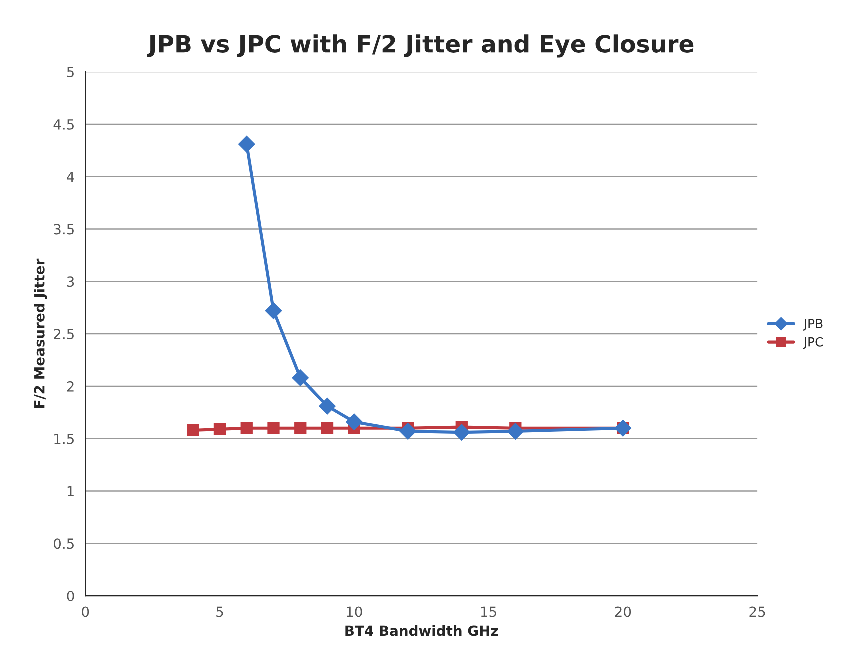 The image size is (856, 655). Describe the element at coordinates (64, 544) in the screenshot. I see `y-tick-label: 0.5` at that location.